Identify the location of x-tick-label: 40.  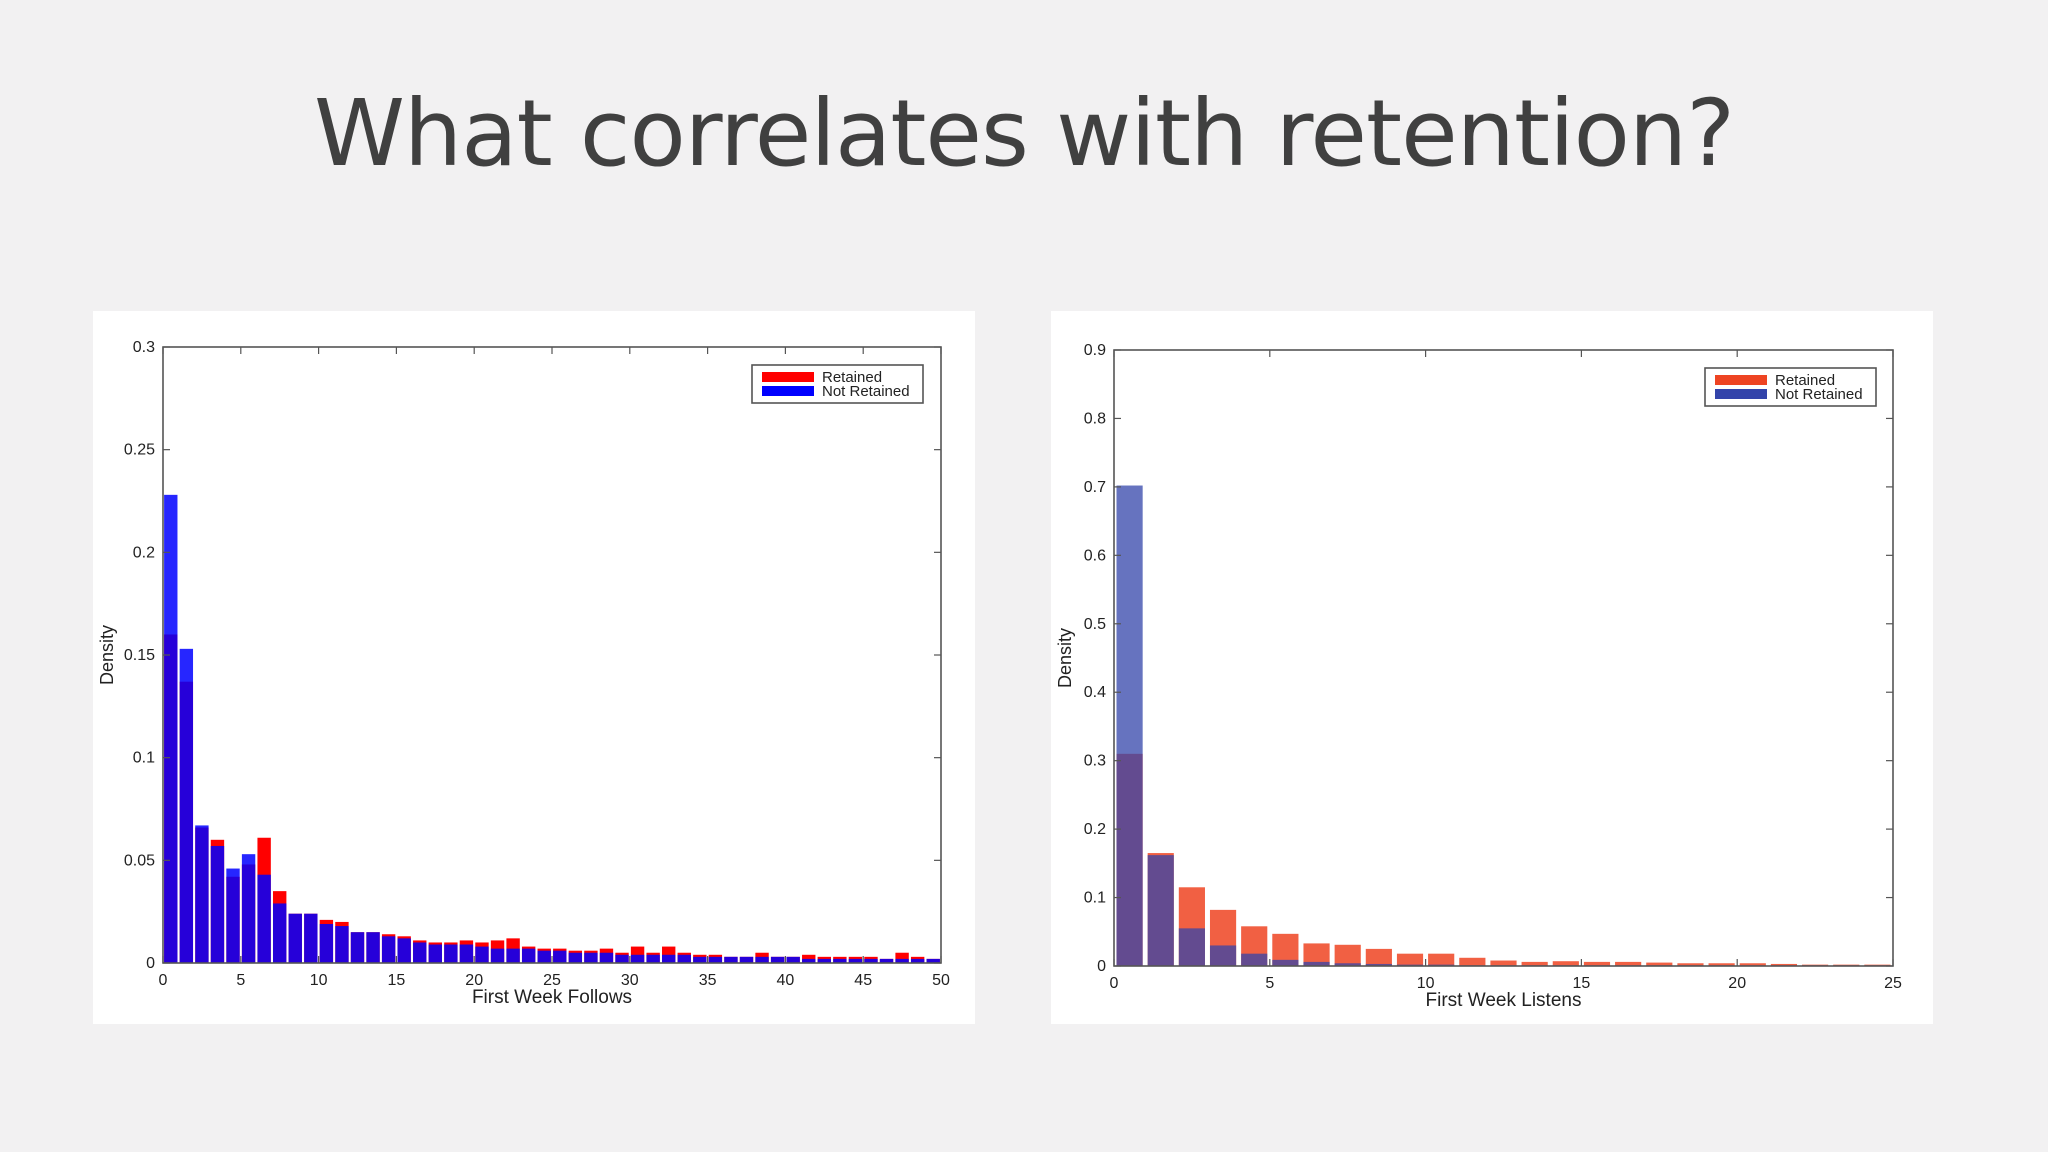
(786, 980).